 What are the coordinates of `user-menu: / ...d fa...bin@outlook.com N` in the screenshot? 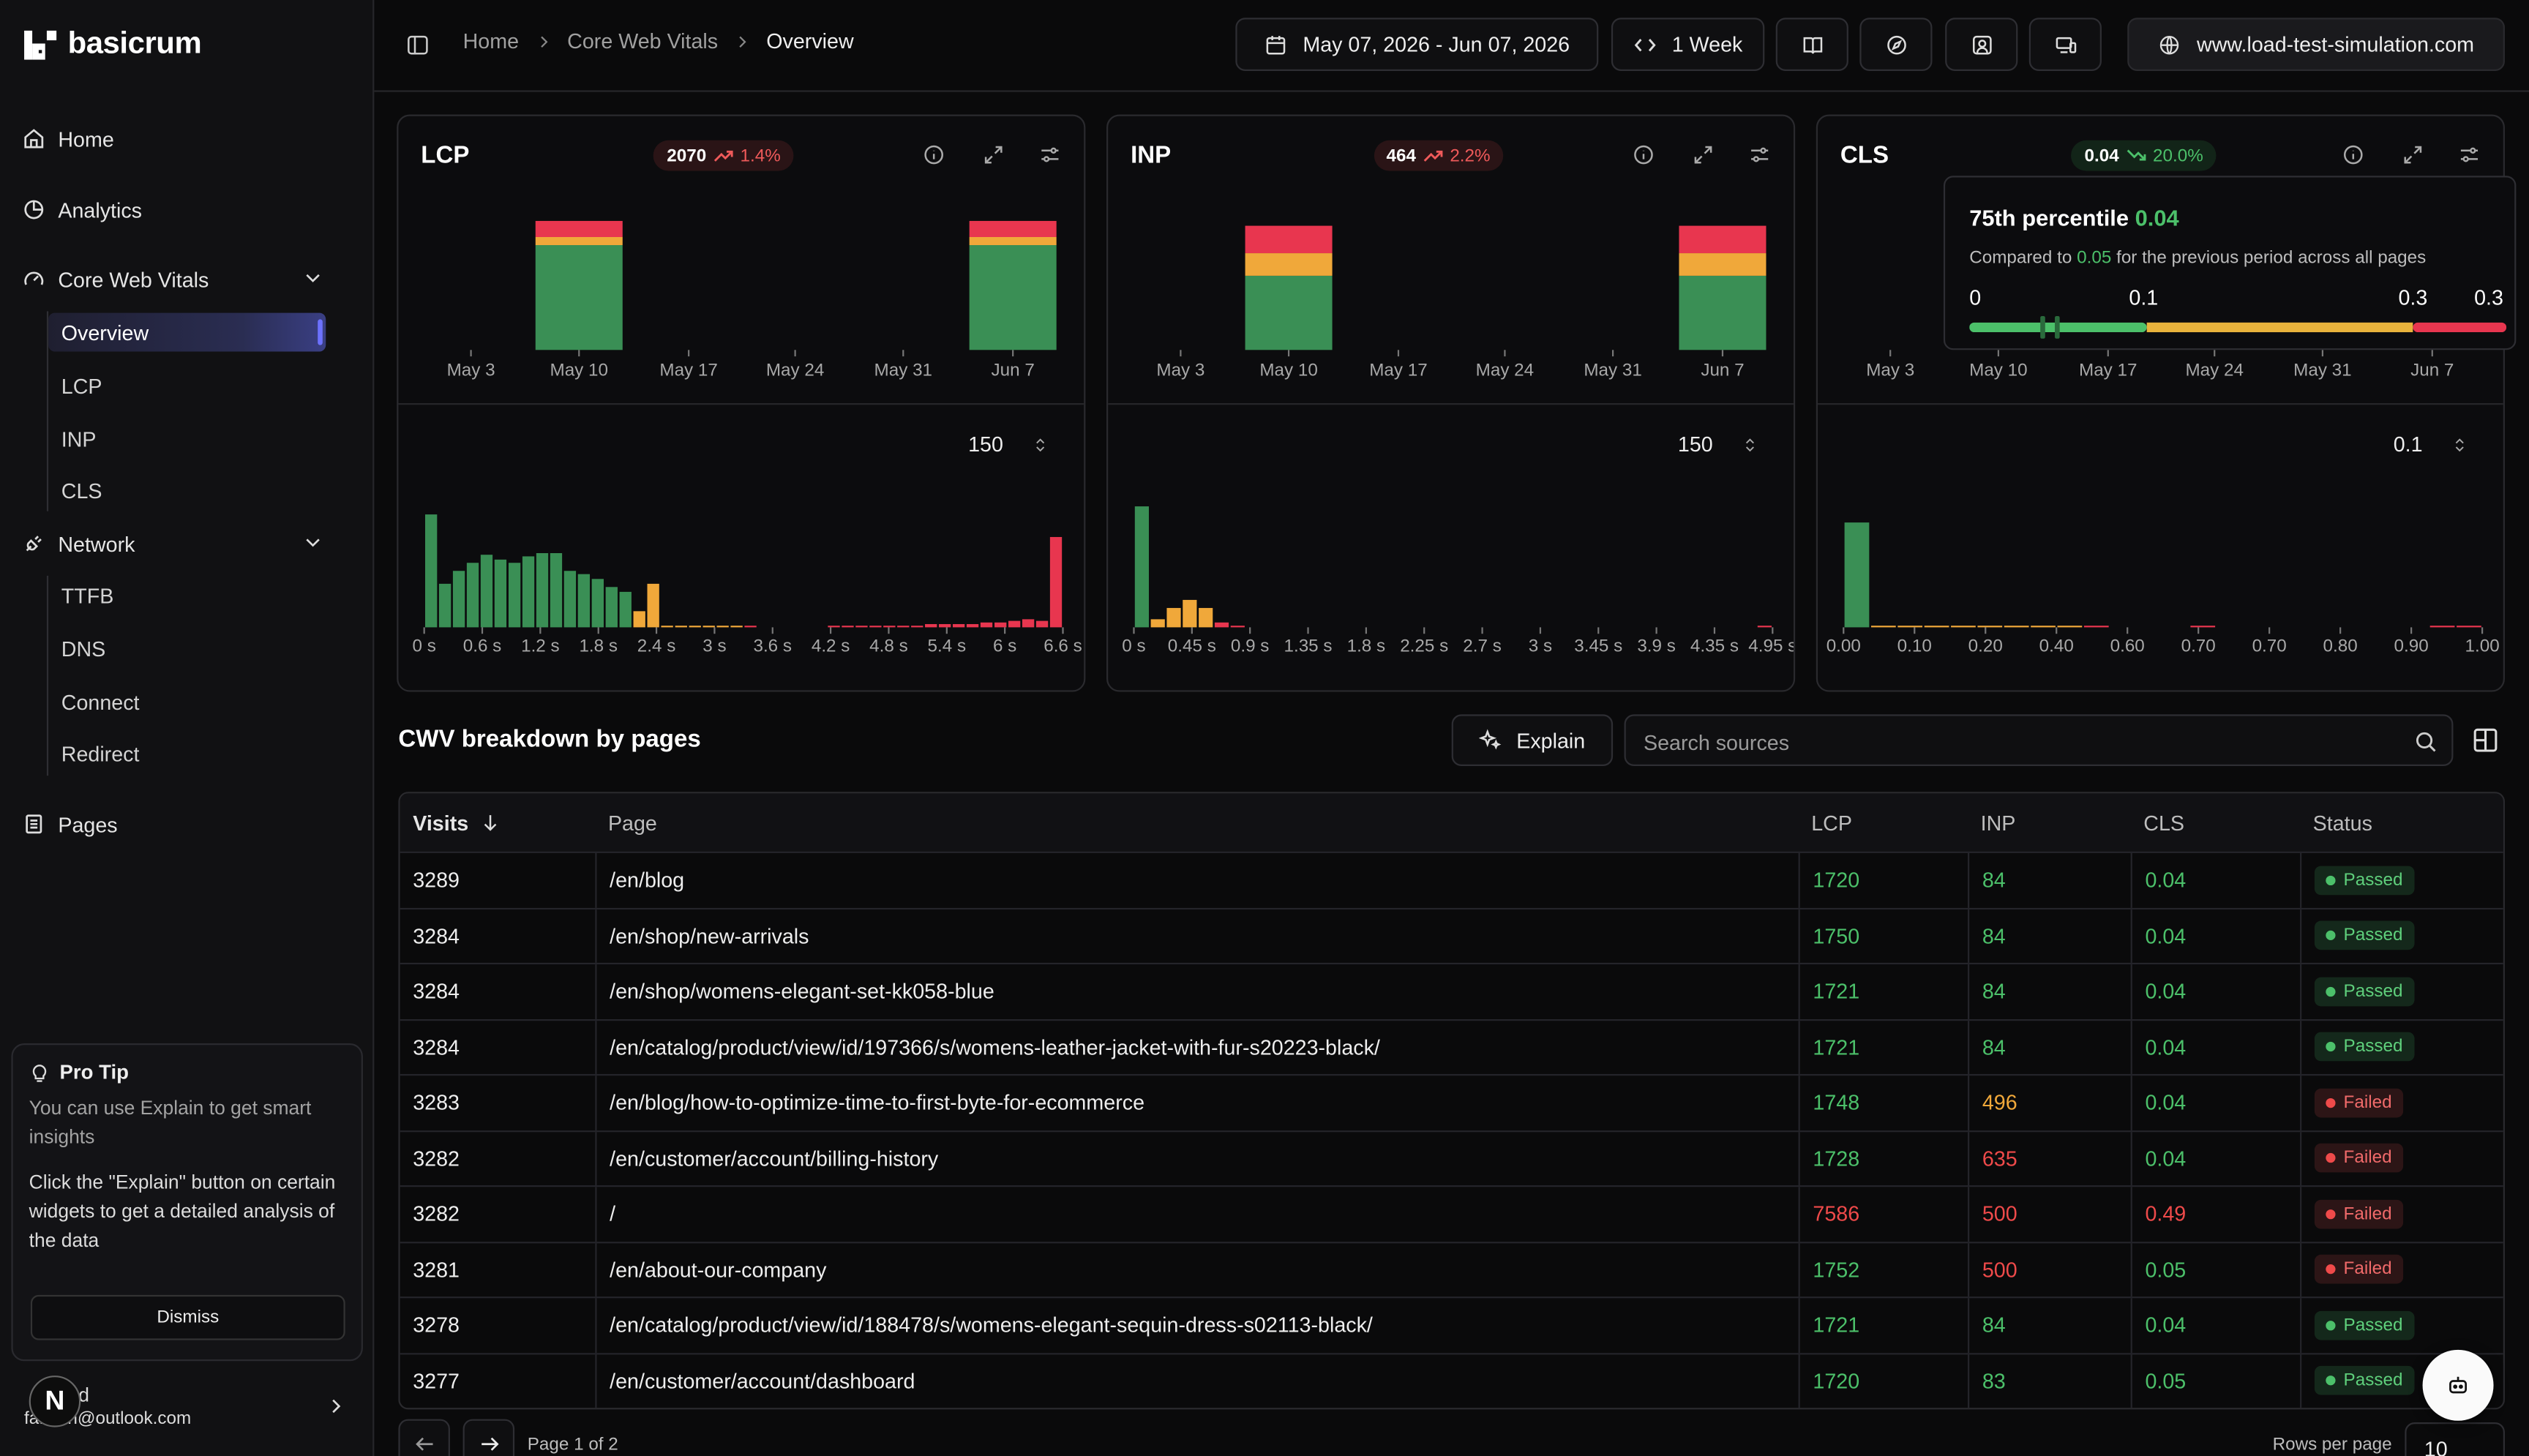 It's located at (187, 1409).